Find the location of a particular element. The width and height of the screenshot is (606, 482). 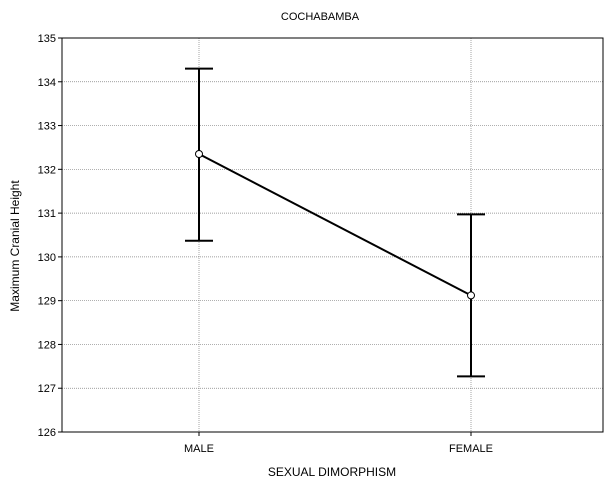

y-tick-label: 133 is located at coordinates (47, 127).